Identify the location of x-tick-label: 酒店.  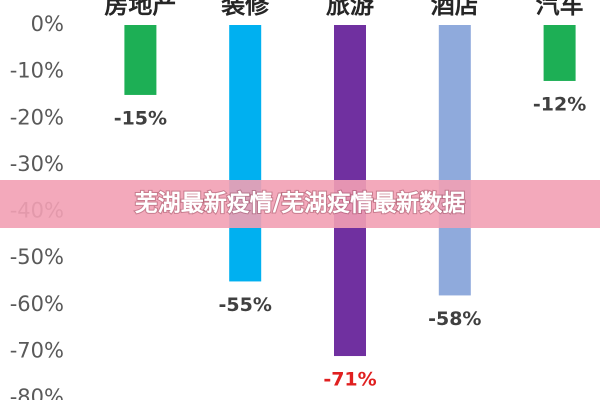
(455, 9).